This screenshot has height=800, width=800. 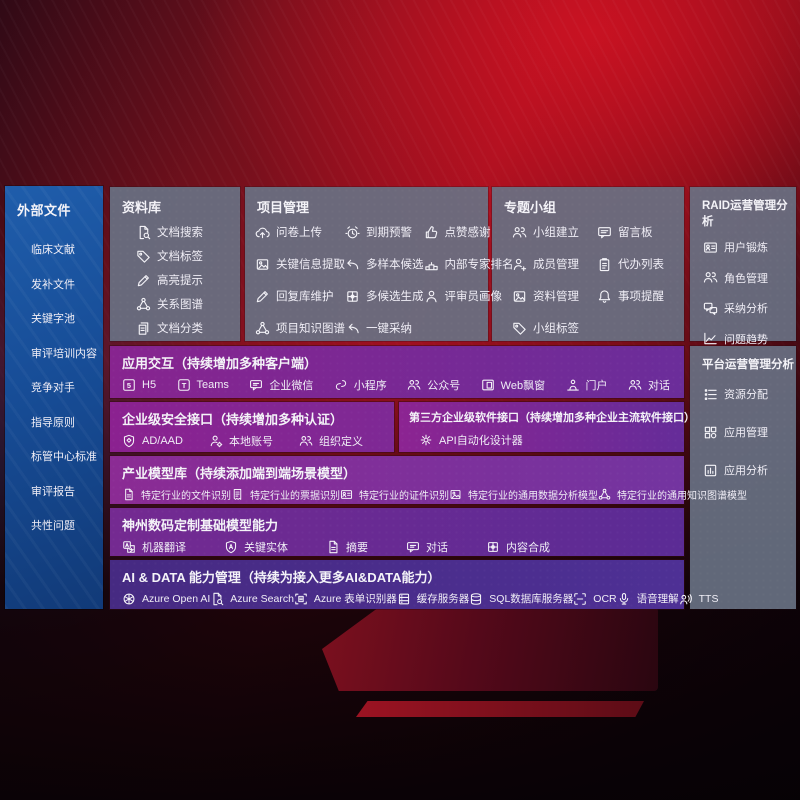 What do you see at coordinates (384, 264) in the screenshot?
I see `feature-item: 多样本候选` at bounding box center [384, 264].